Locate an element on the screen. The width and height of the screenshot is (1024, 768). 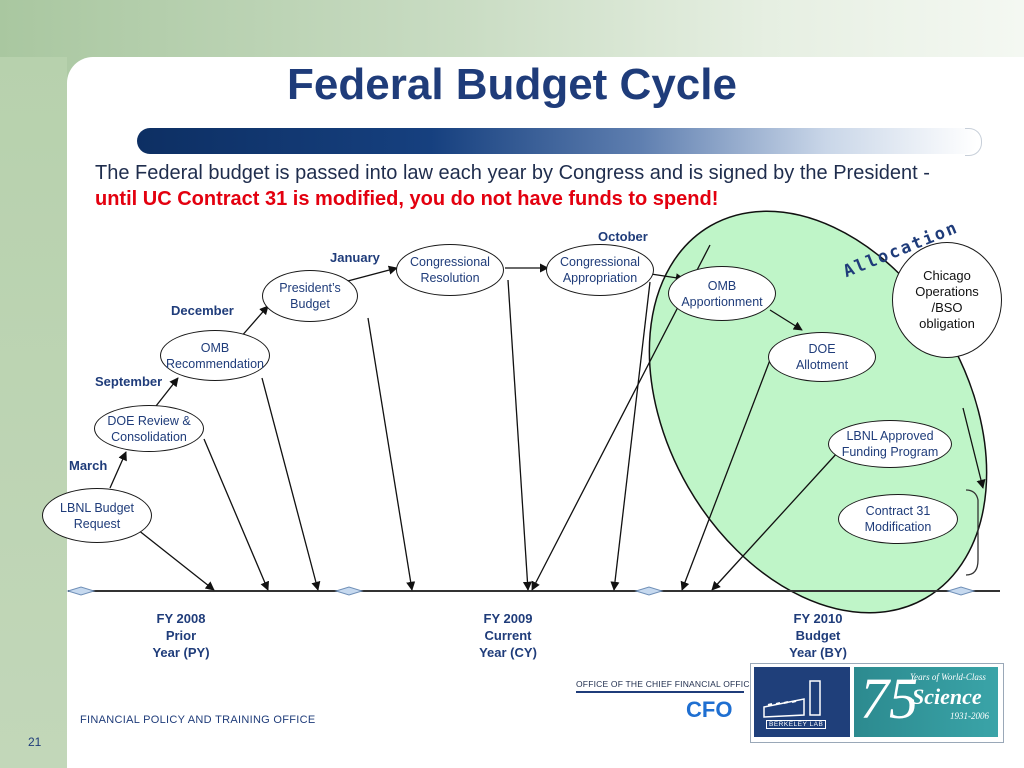
node-doe-allotment: DOE Allotment is located at coordinates (822, 357).